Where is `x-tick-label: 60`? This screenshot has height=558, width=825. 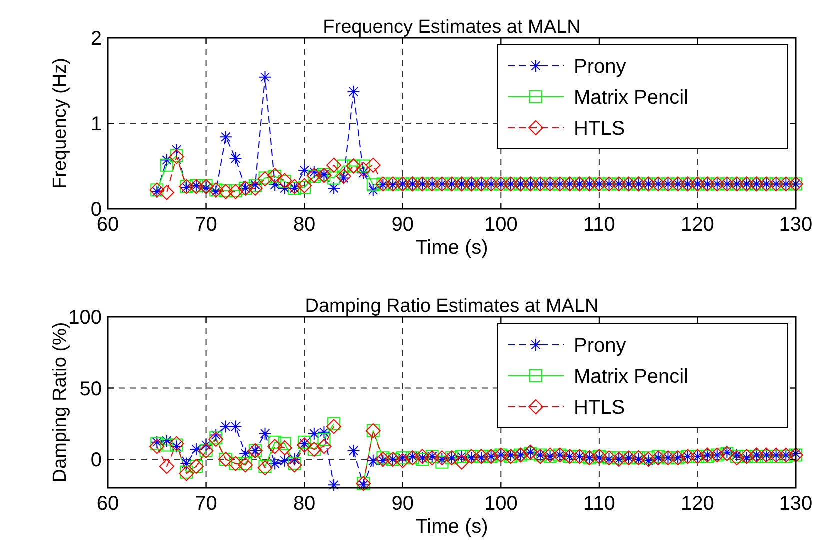 x-tick-label: 60 is located at coordinates (108, 504).